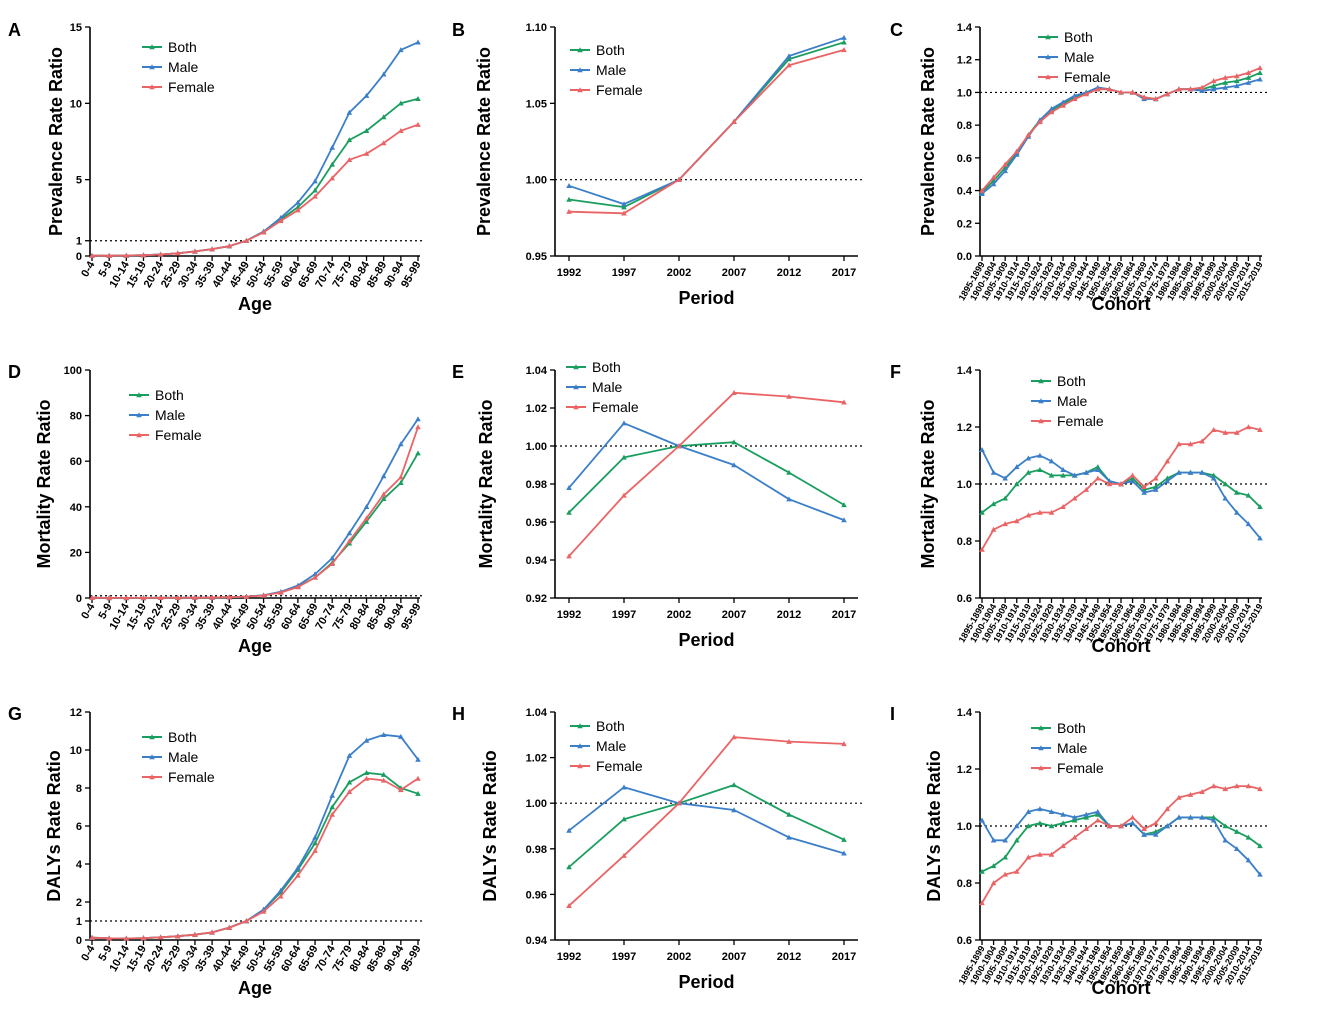 The image size is (1325, 1014). I want to click on legend-label-female: Female, so click(191, 777).